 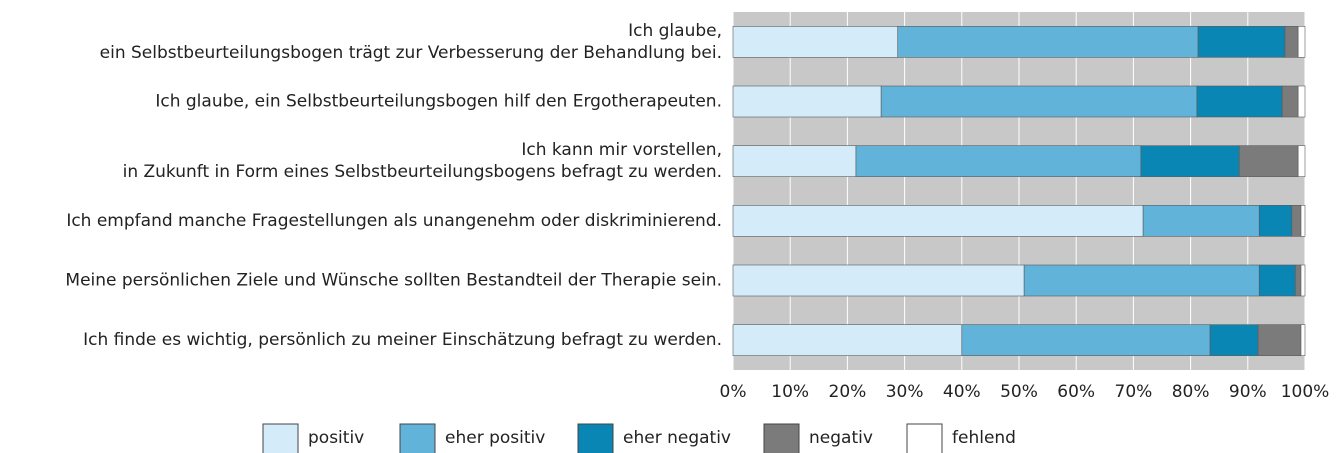 What do you see at coordinates (1019, 392) in the screenshot?
I see `x-tick-label: 50%` at bounding box center [1019, 392].